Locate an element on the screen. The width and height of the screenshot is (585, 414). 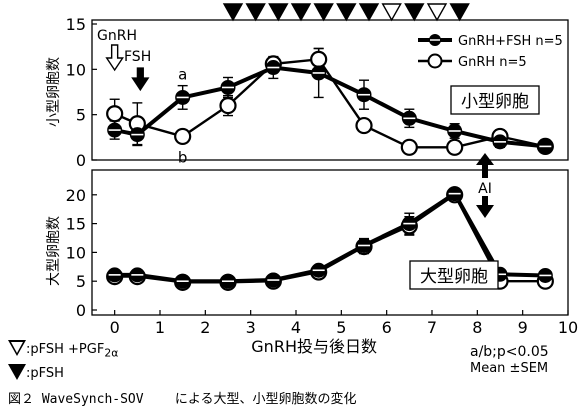
legend-note-open-triangle: :pFSH +PGF2α is located at coordinates (63, 350).